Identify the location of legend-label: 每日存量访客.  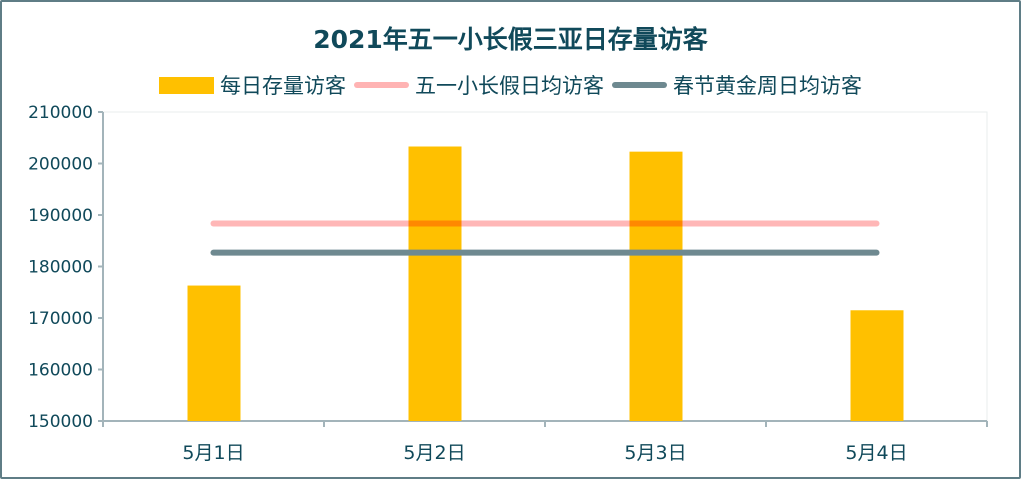
(283, 86).